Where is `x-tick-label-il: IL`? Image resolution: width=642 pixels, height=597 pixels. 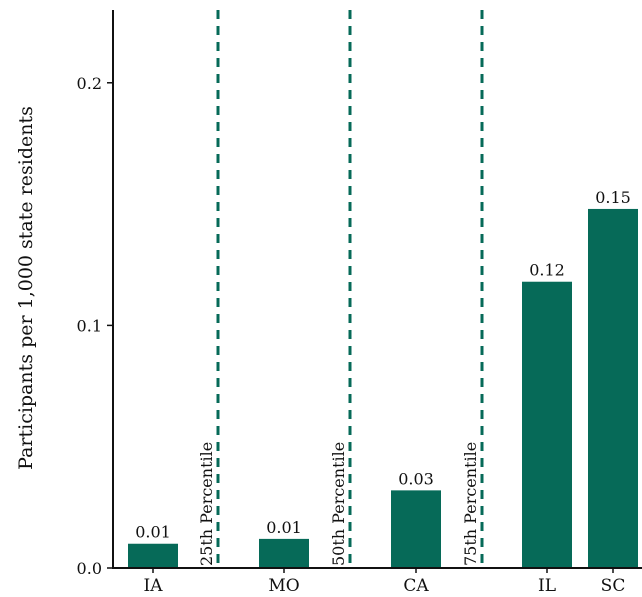 x-tick-label-il: IL is located at coordinates (547, 586).